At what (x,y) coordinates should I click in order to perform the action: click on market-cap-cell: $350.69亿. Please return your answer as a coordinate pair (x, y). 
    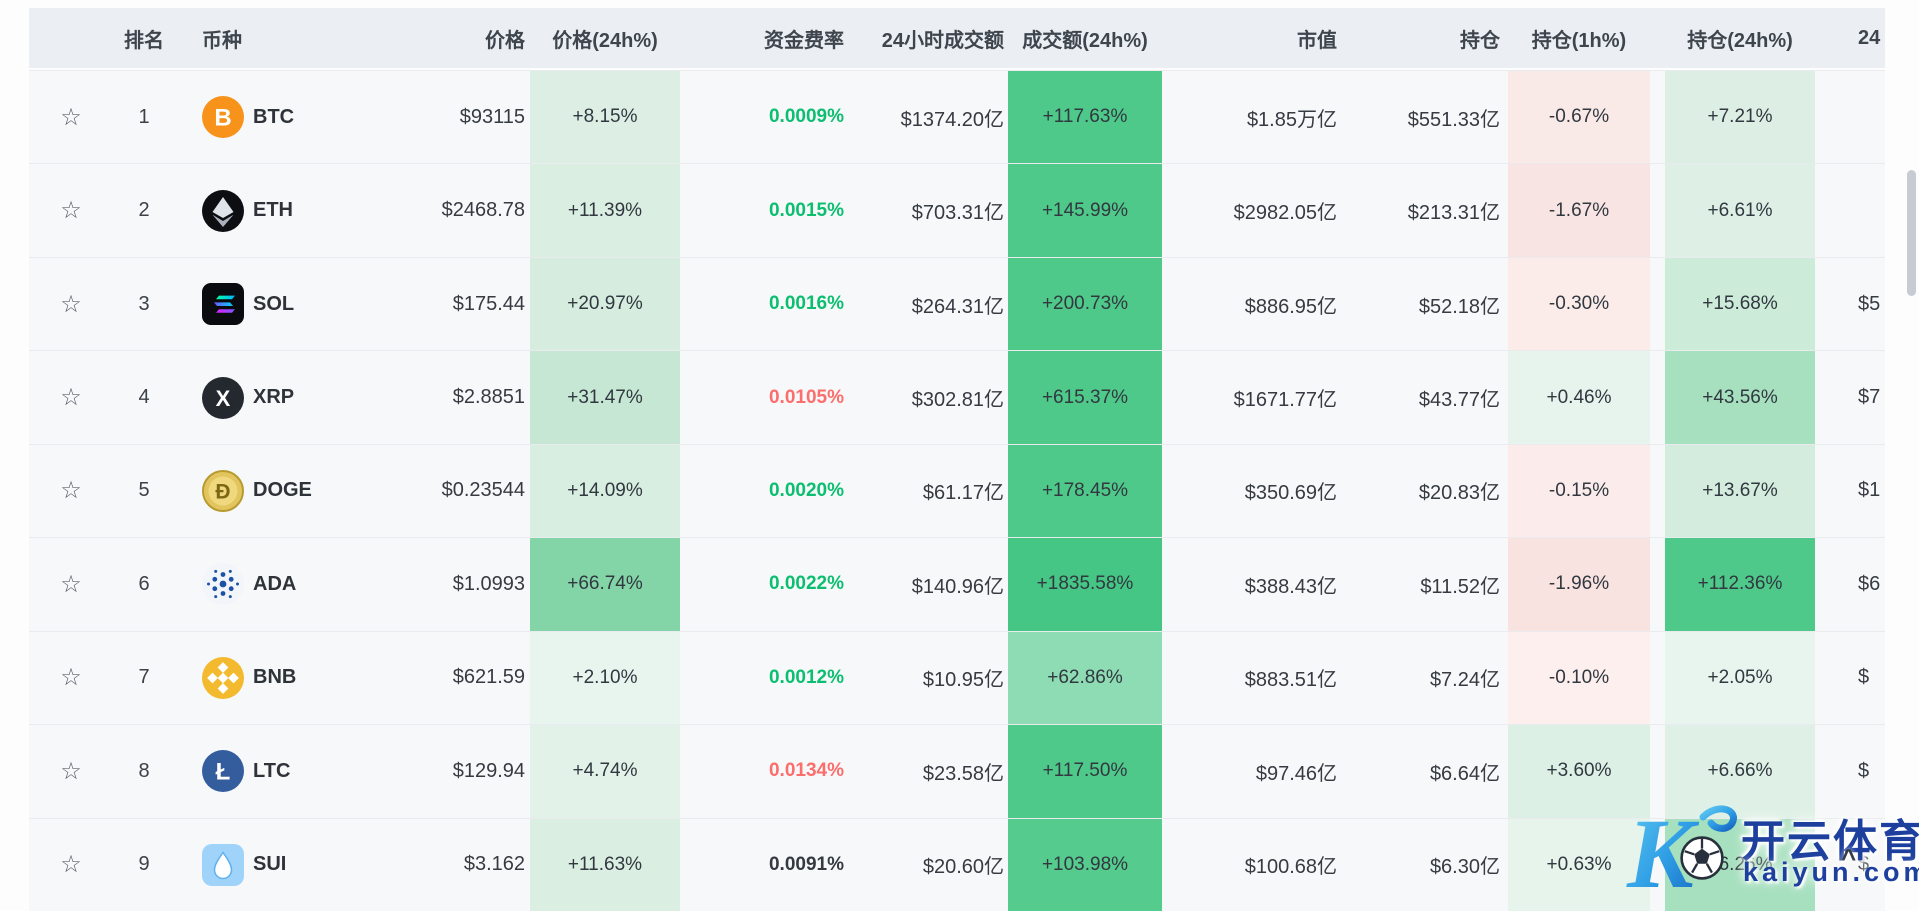
    Looking at the image, I should click on (1290, 493).